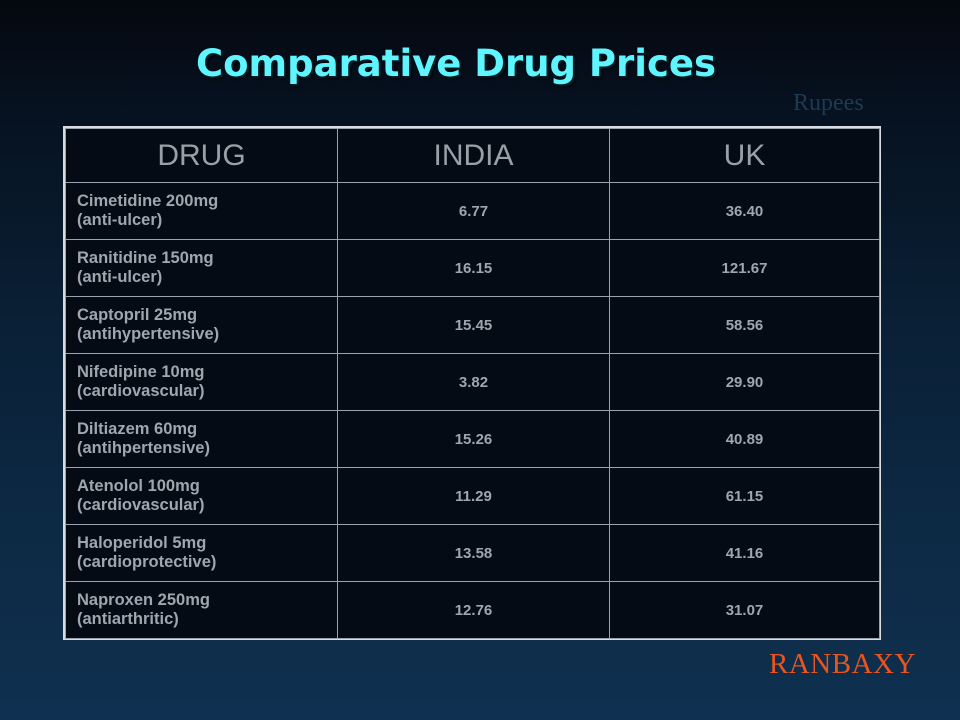 The image size is (960, 720). I want to click on drug-name: Atenolol 100mg, so click(138, 486).